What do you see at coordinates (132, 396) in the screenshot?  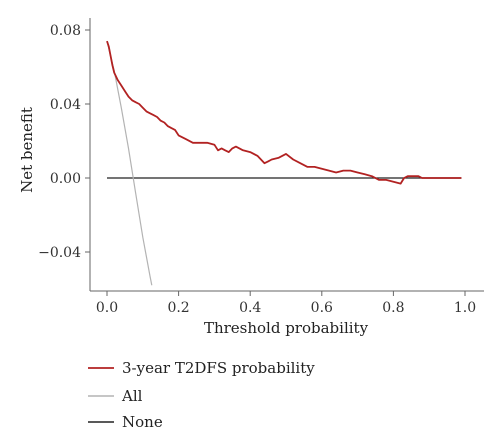 I see `legend-label: All` at bounding box center [132, 396].